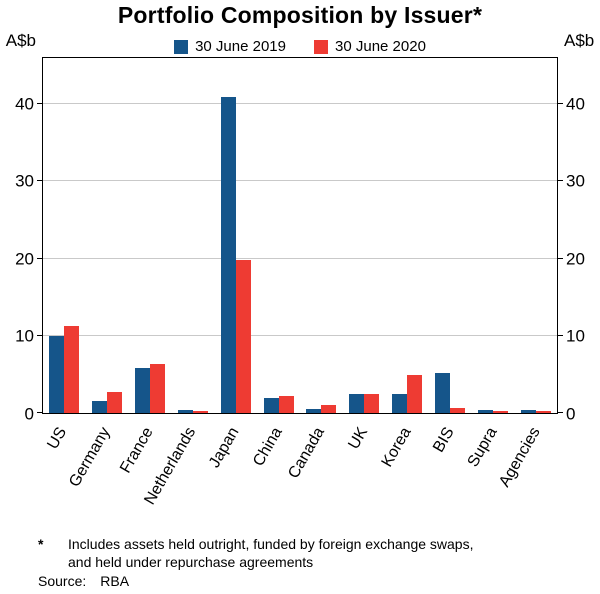  I want to click on bar-30-June-2019-UK, so click(357, 403).